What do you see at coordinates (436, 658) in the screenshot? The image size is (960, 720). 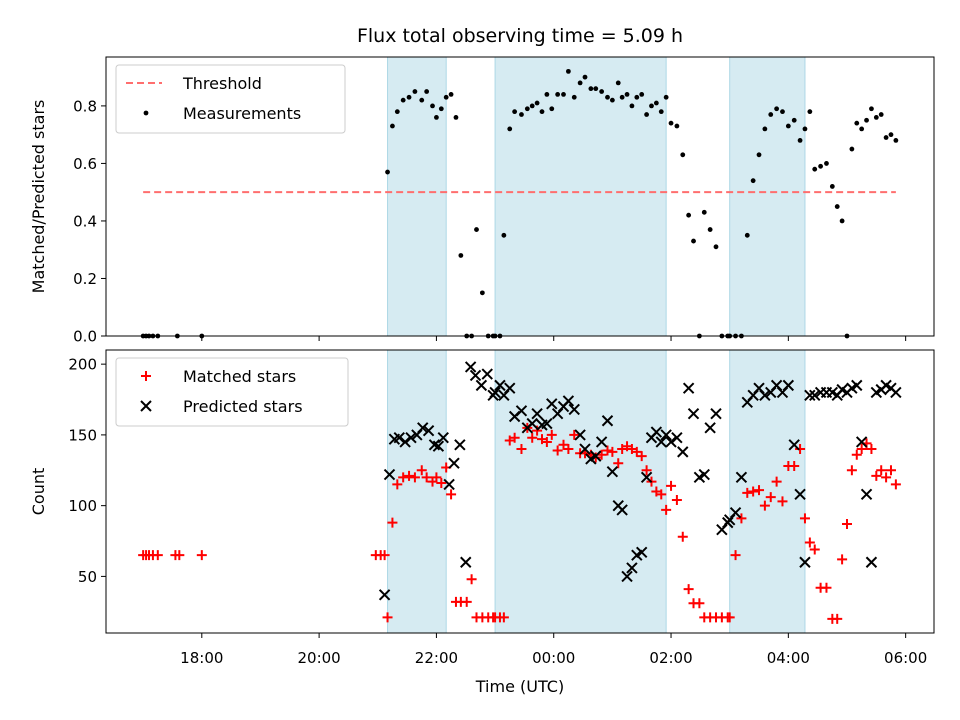 I see `x-tick-label: 22:00` at bounding box center [436, 658].